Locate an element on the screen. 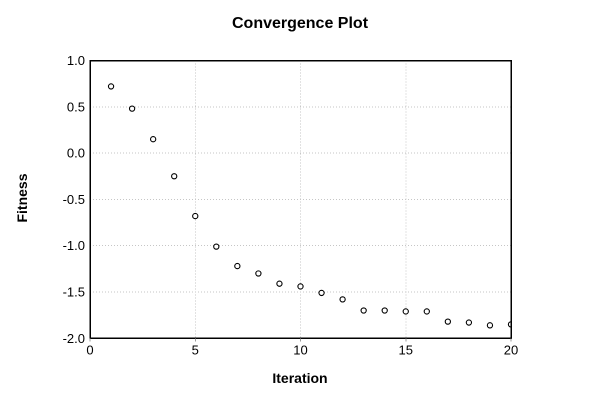 This screenshot has width=600, height=400. x-tick-label: 0 is located at coordinates (89, 349).